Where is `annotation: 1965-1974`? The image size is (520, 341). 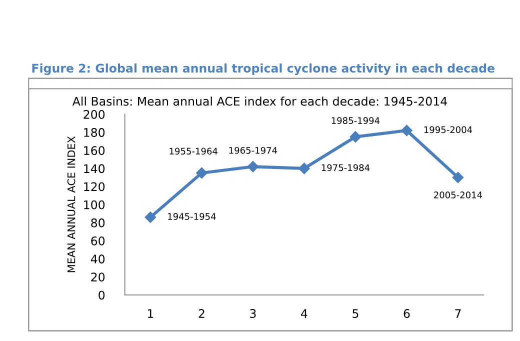
annotation: 1965-1974 is located at coordinates (253, 150).